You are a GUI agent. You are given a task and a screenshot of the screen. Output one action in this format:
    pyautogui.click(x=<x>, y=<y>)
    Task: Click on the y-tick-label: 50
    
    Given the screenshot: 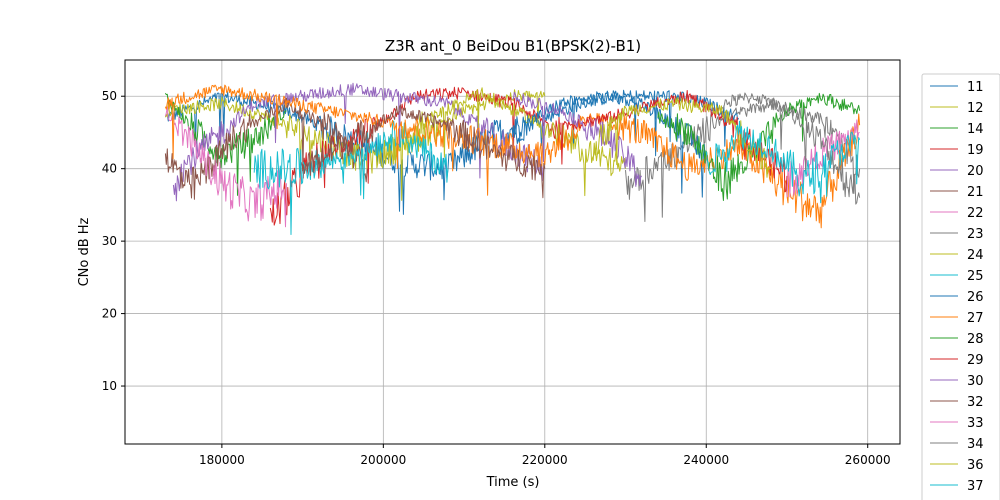 What is the action you would take?
    pyautogui.click(x=109, y=96)
    